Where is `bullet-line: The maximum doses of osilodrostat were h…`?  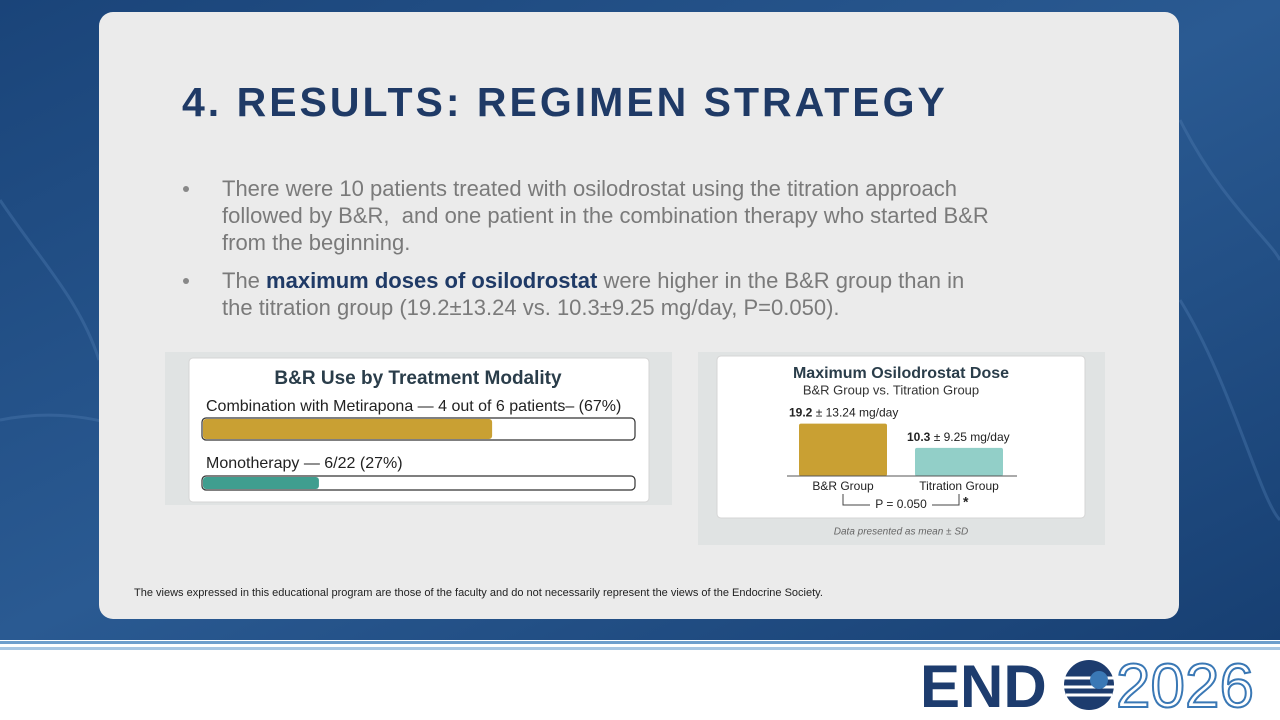 bullet-line: The maximum doses of osilodrostat were h… is located at coordinates (593, 280).